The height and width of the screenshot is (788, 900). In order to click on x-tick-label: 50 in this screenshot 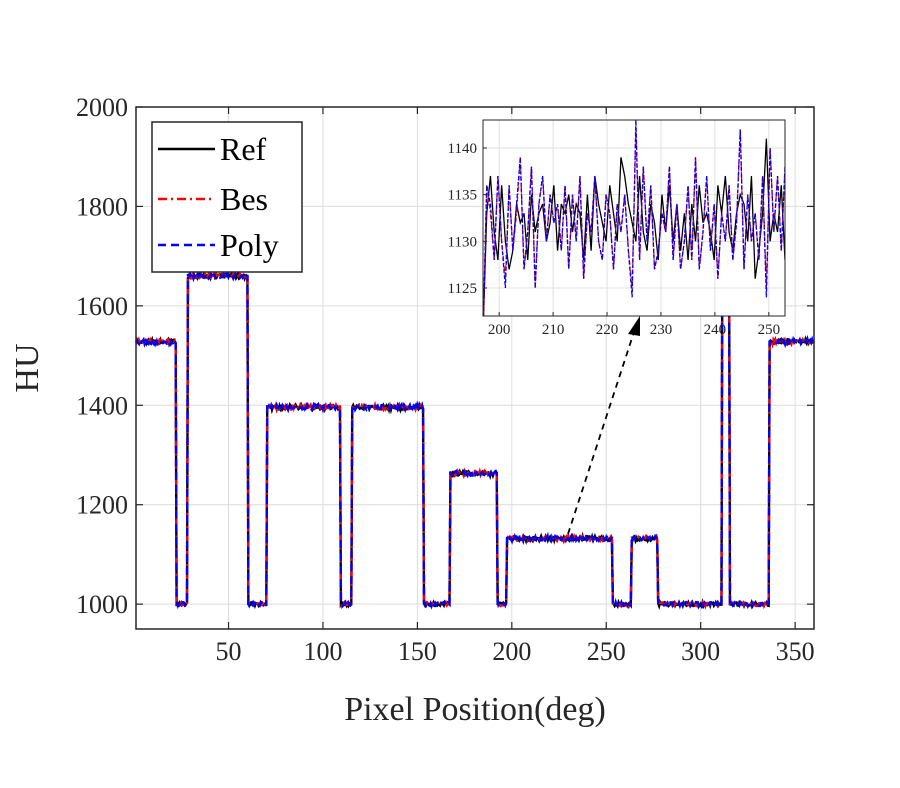, I will do `click(229, 651)`.